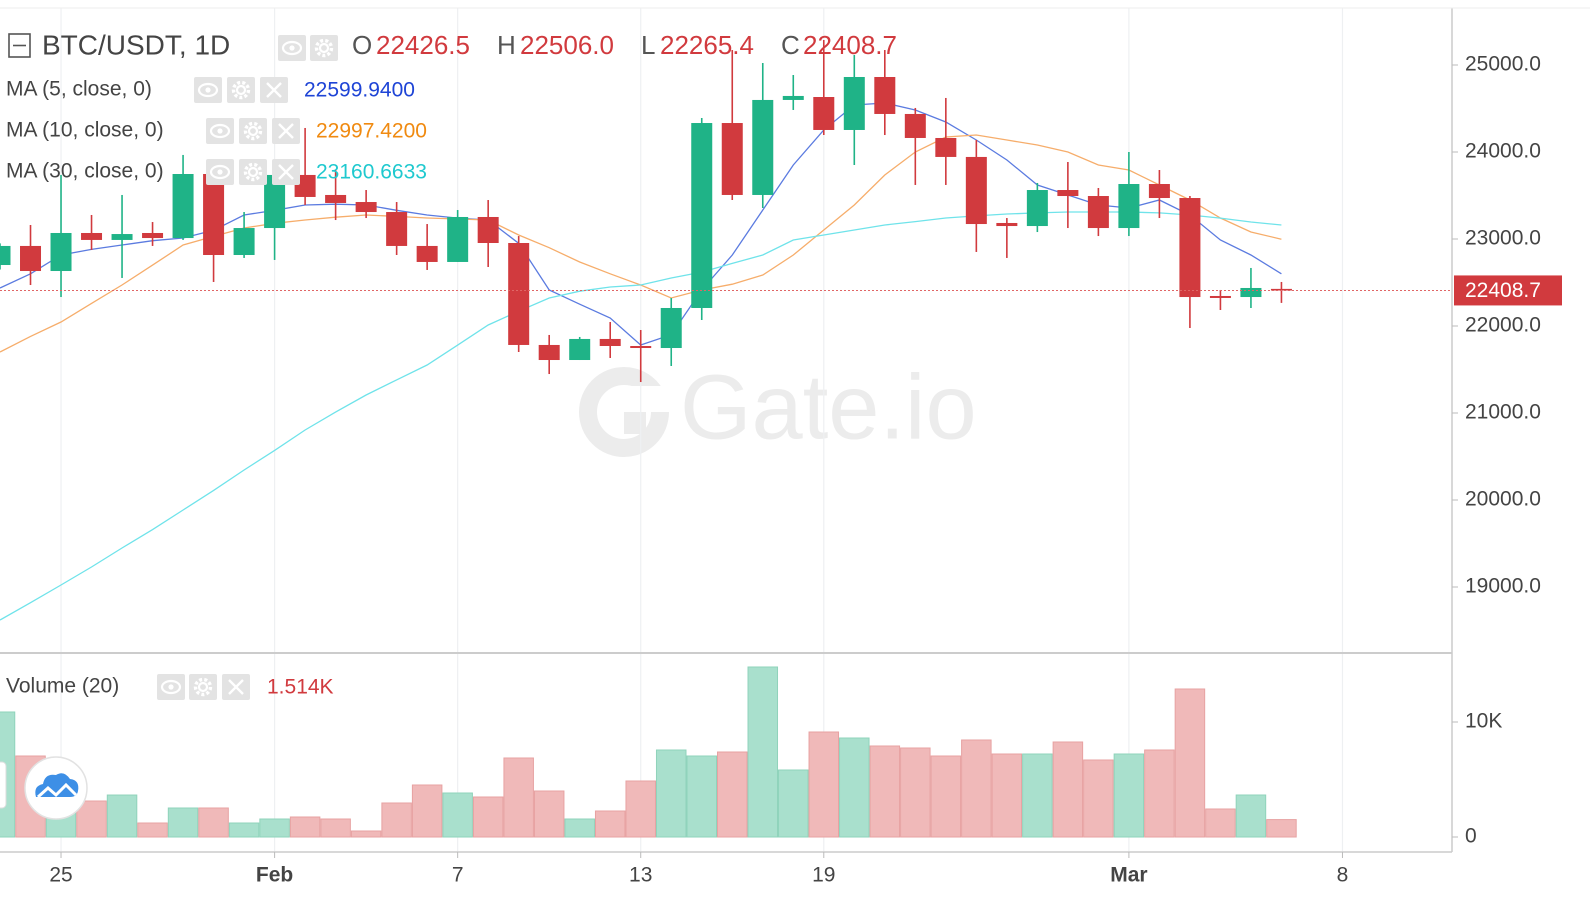 This screenshot has height=906, width=1590. I want to click on y-tick-label: 25000.0, so click(1503, 64).